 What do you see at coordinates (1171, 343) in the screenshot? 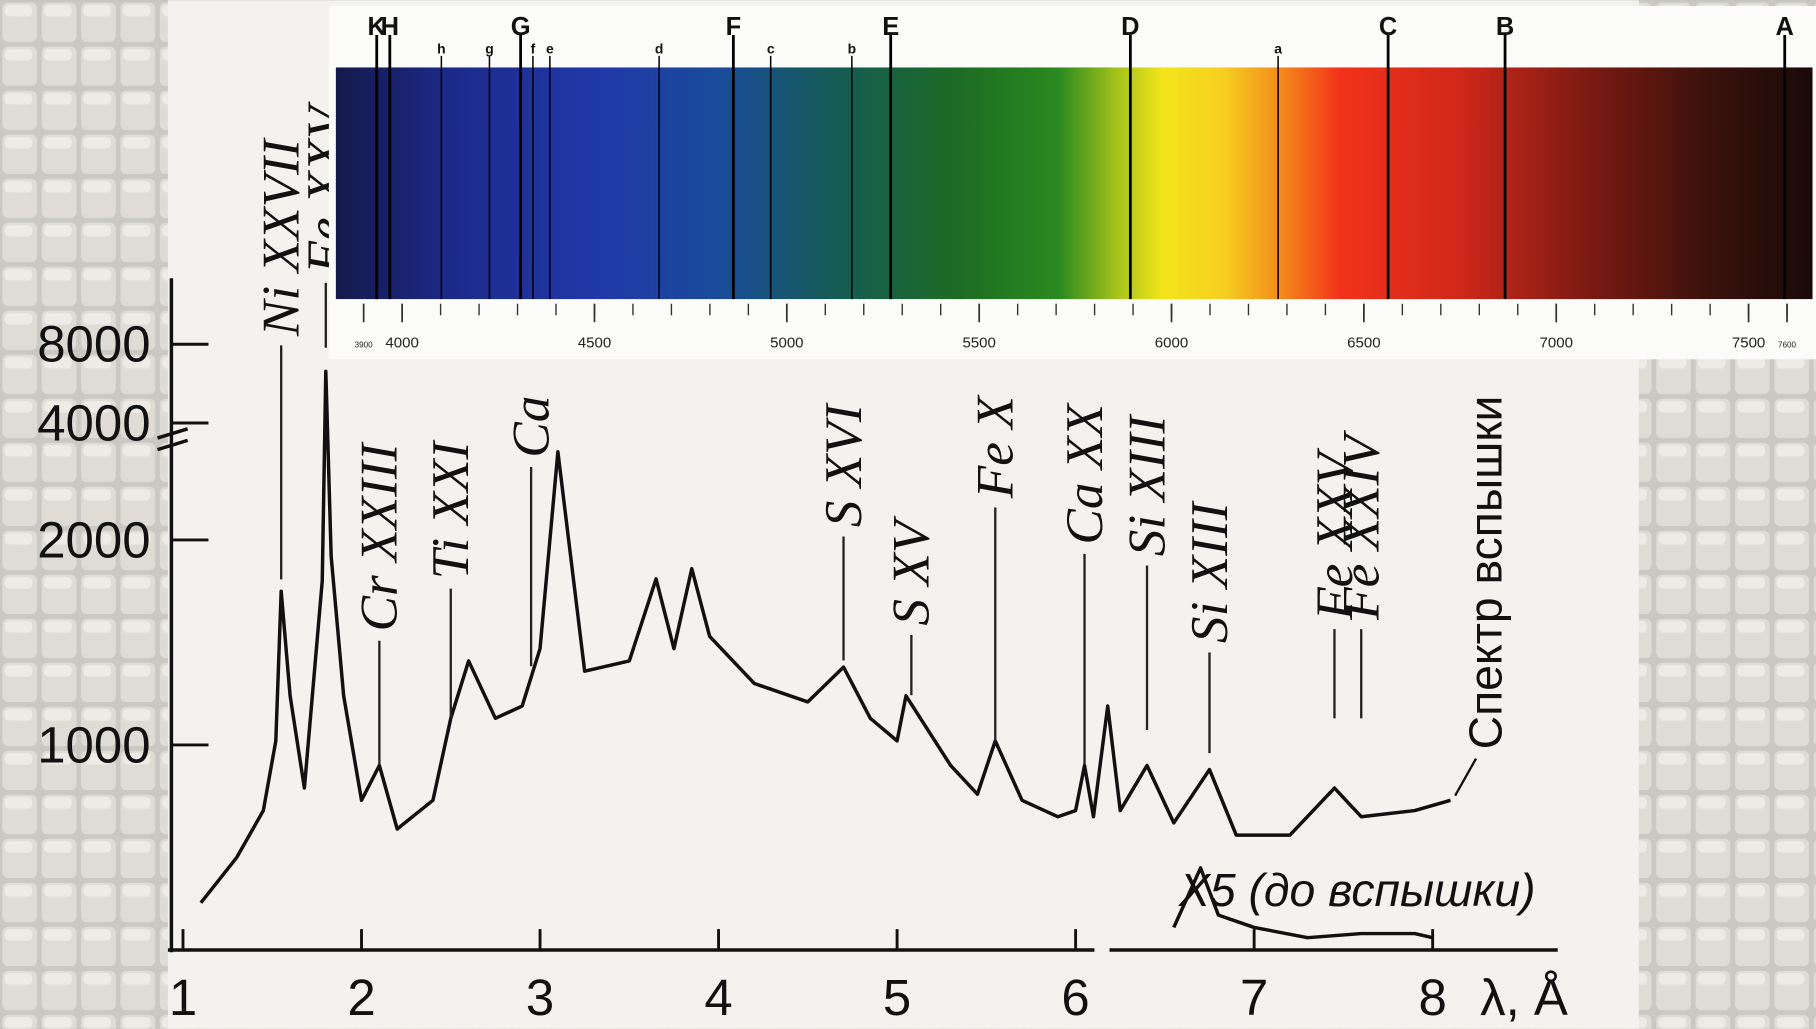
I see `x-tick-label: 6000` at bounding box center [1171, 343].